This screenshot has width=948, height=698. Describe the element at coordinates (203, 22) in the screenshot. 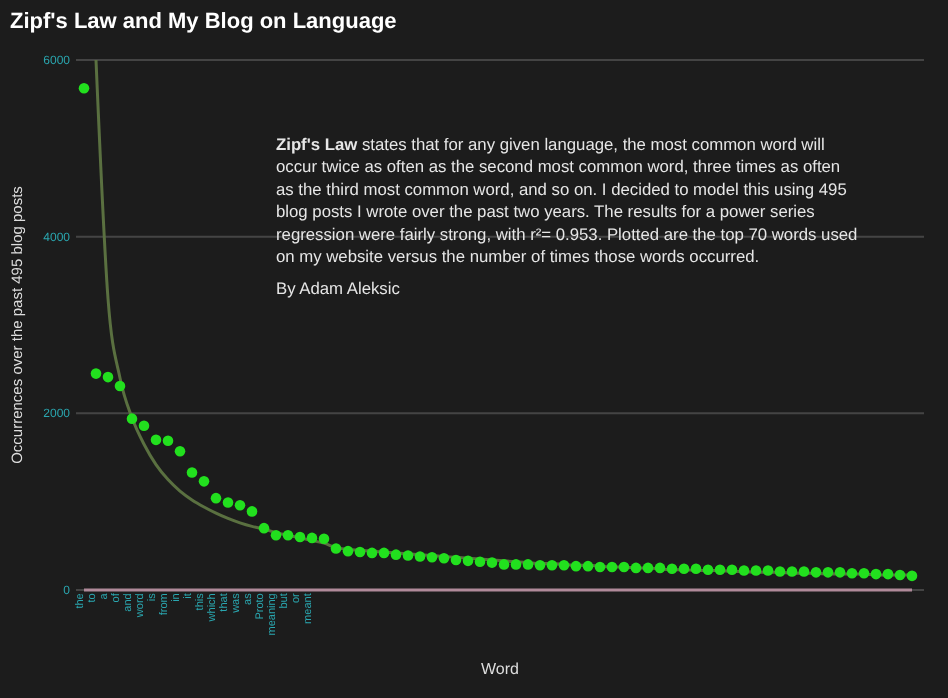

I see `chart-title: Zipf's Law and My Blog on Language` at that location.